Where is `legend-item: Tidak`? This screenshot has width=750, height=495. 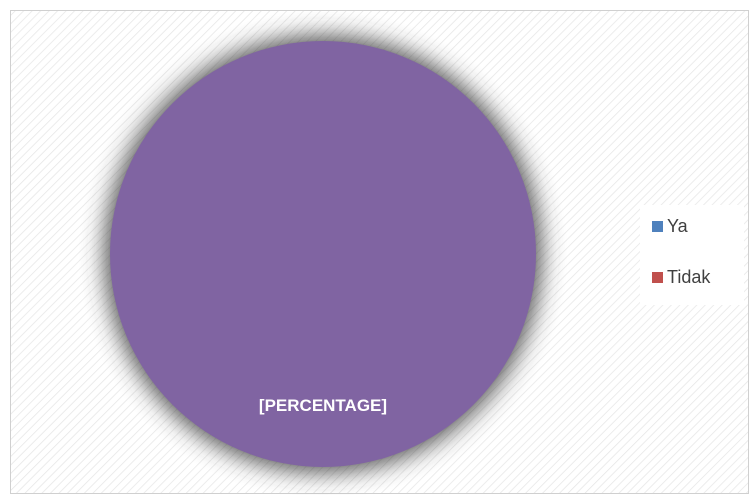 legend-item: Tidak is located at coordinates (681, 277).